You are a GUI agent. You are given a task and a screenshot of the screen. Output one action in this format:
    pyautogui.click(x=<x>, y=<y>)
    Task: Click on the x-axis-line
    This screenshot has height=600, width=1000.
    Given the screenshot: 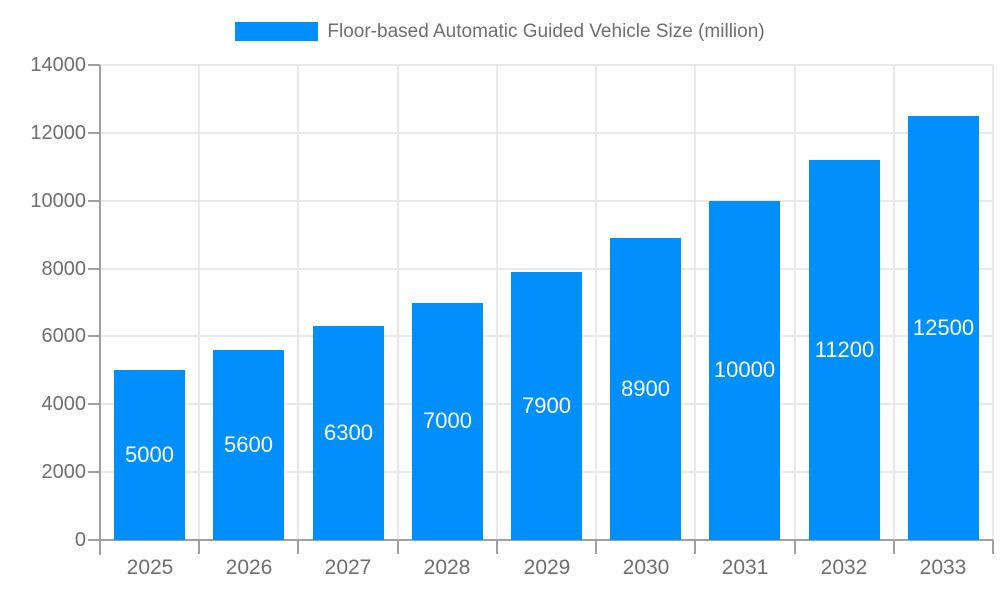 What is the action you would take?
    pyautogui.click(x=546, y=540)
    